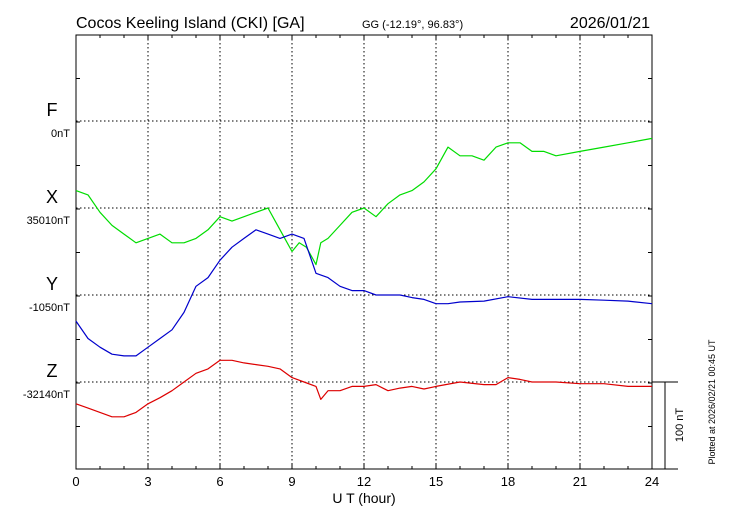 The height and width of the screenshot is (520, 730). What do you see at coordinates (46, 395) in the screenshot?
I see `series-baseline-z: -32140nT` at bounding box center [46, 395].